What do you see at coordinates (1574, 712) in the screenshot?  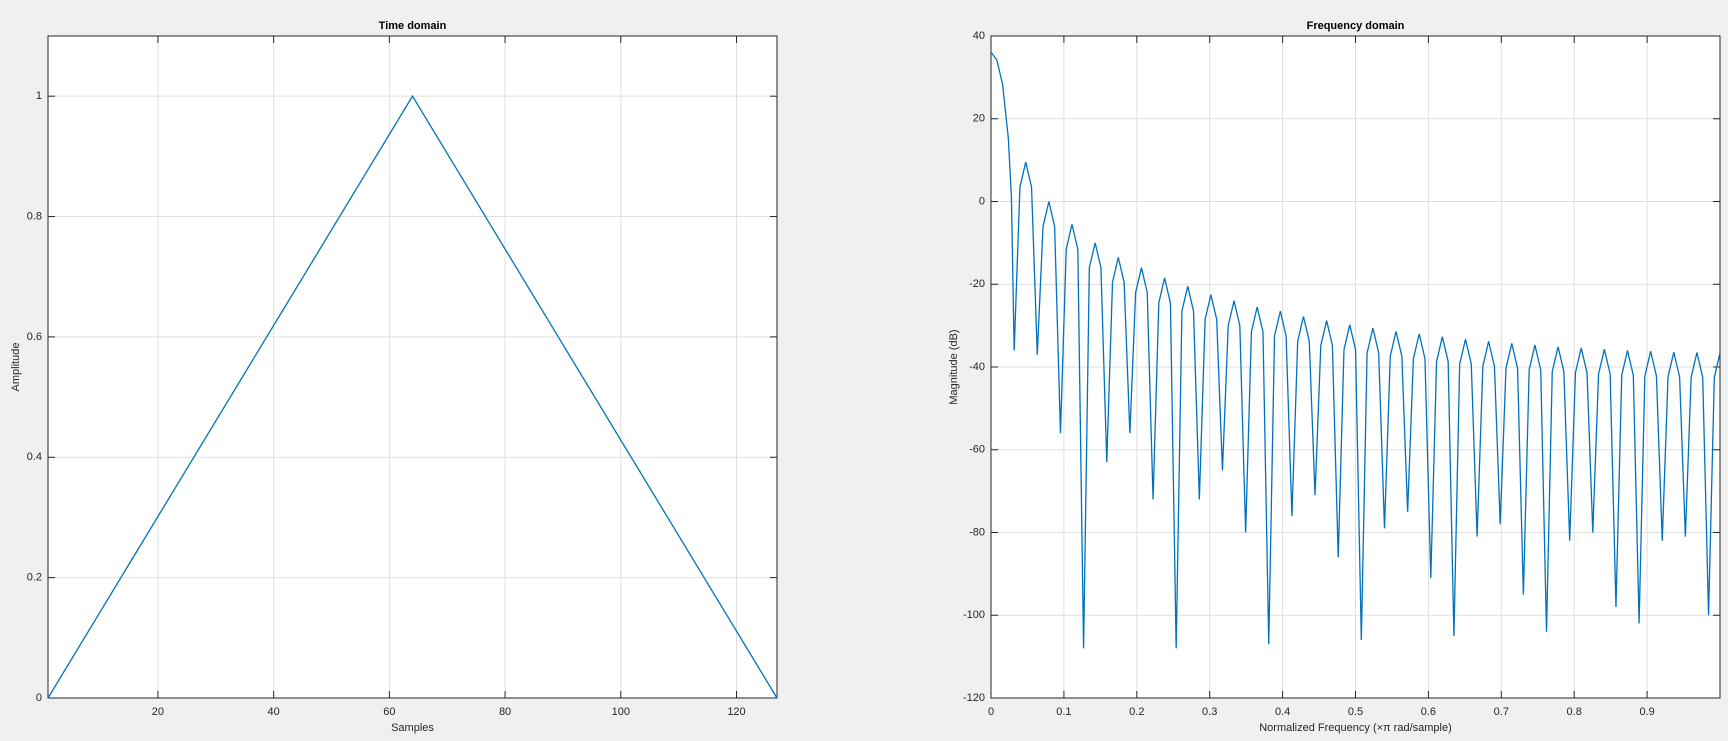 I see `x-tick-label: 0.8` at bounding box center [1574, 712].